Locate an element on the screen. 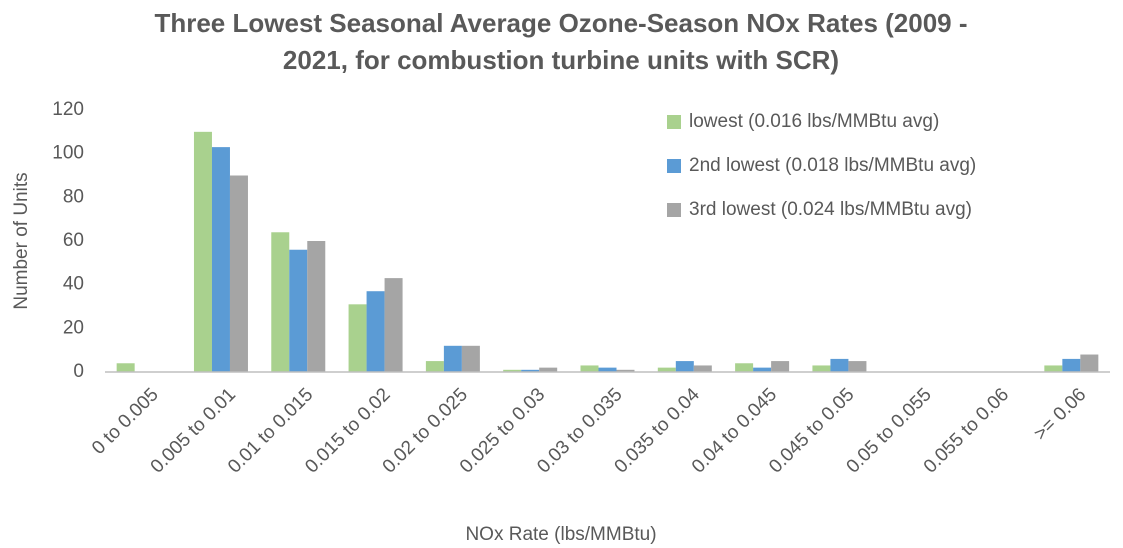 The image size is (1123, 548). legend-label: lowest (0.016 lbs/MMBtu avg) is located at coordinates (814, 121).